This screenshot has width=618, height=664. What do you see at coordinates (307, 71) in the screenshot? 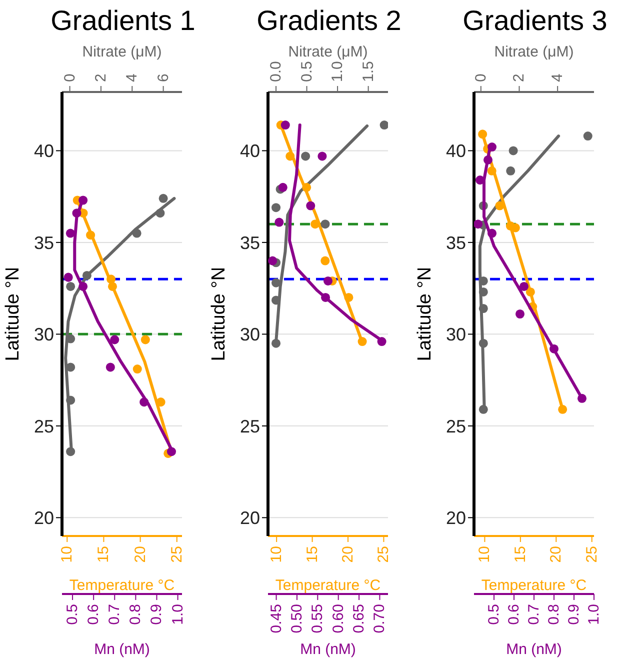
I see `x2-tick-label: 0.5` at bounding box center [307, 71].